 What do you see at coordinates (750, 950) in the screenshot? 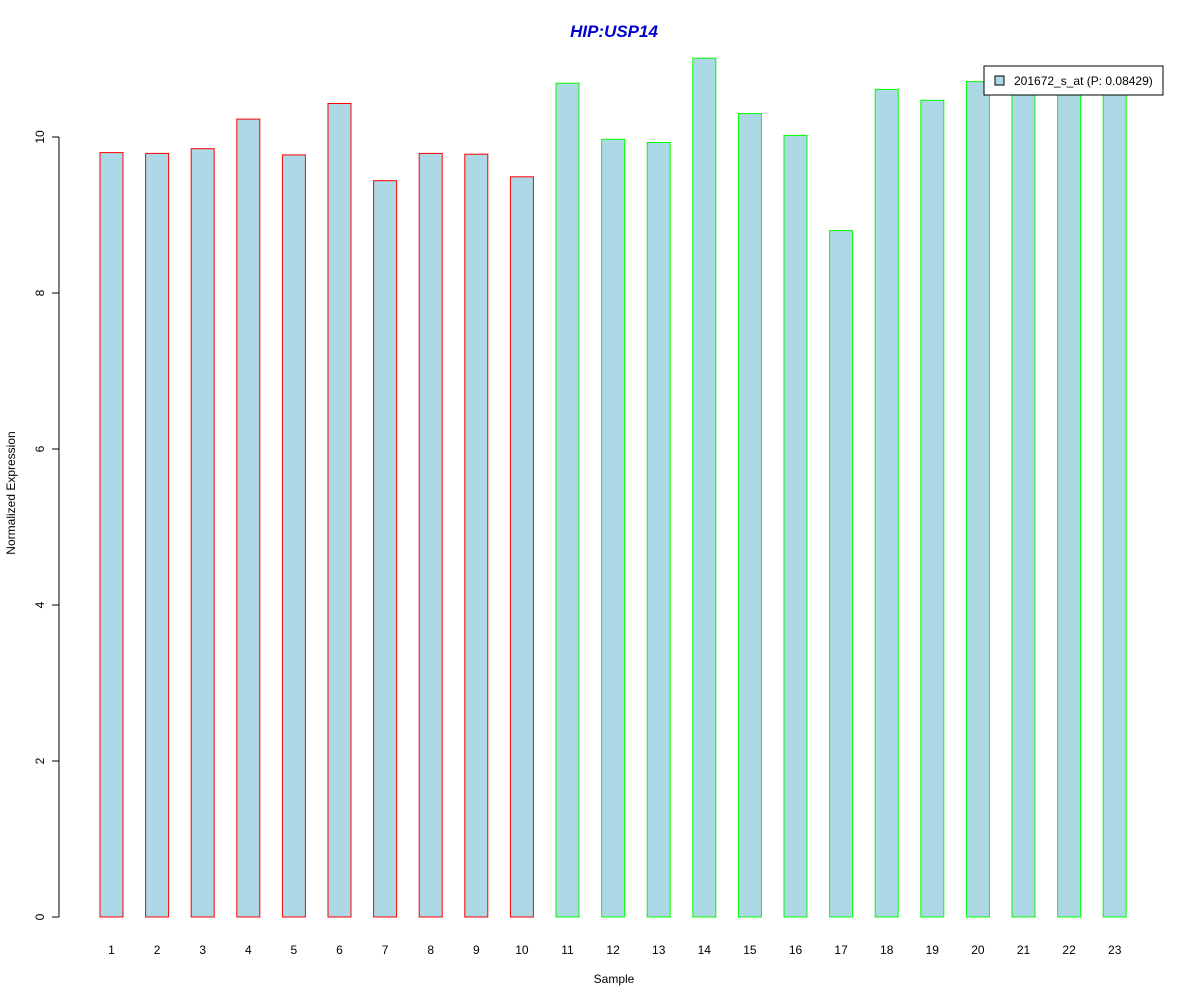
I see `x-tick-label: 15` at bounding box center [750, 950].